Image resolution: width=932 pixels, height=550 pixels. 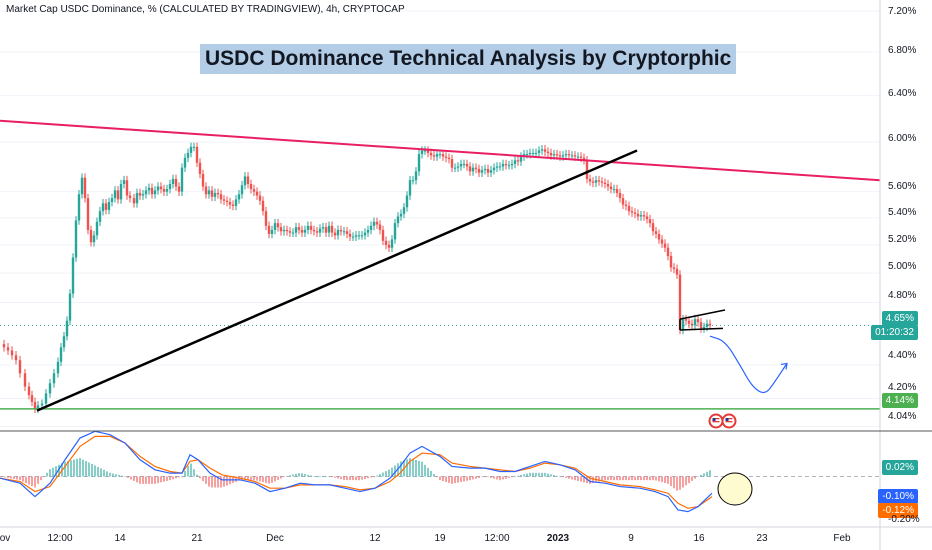 I want to click on flag-upper-line, so click(x=702, y=314).